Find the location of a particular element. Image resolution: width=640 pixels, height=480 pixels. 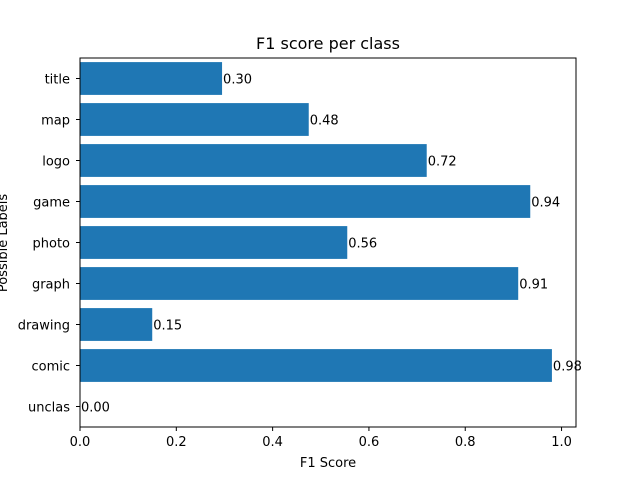

bar-graph is located at coordinates (299, 283).